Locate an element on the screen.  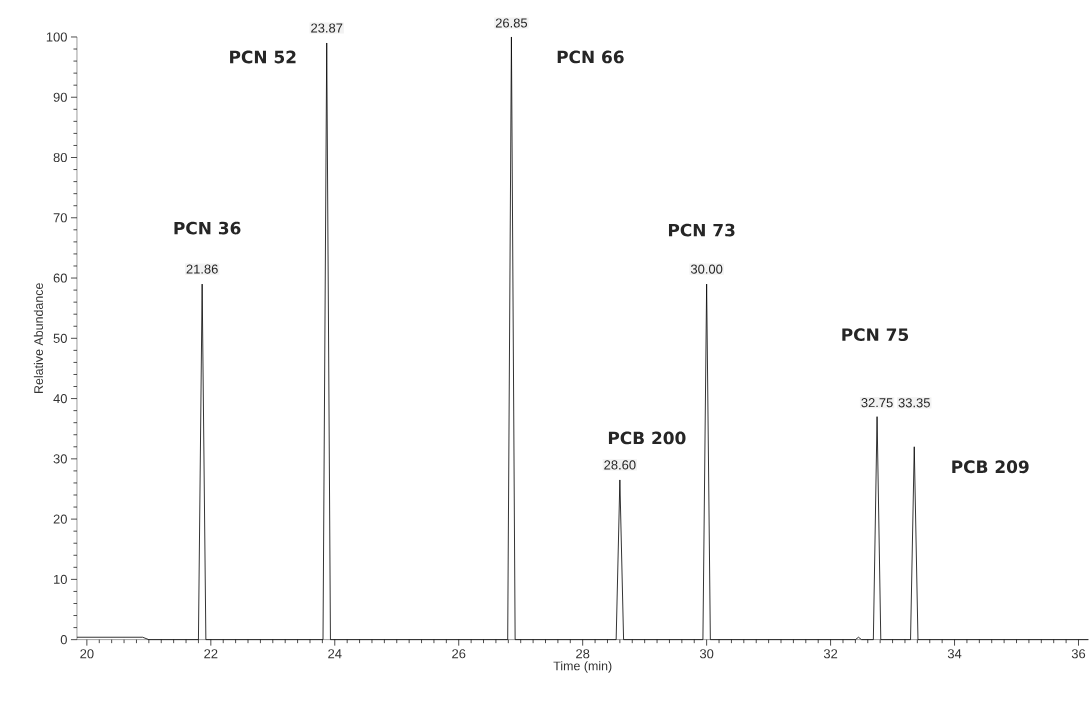
annotation: 30.00 is located at coordinates (706, 269).